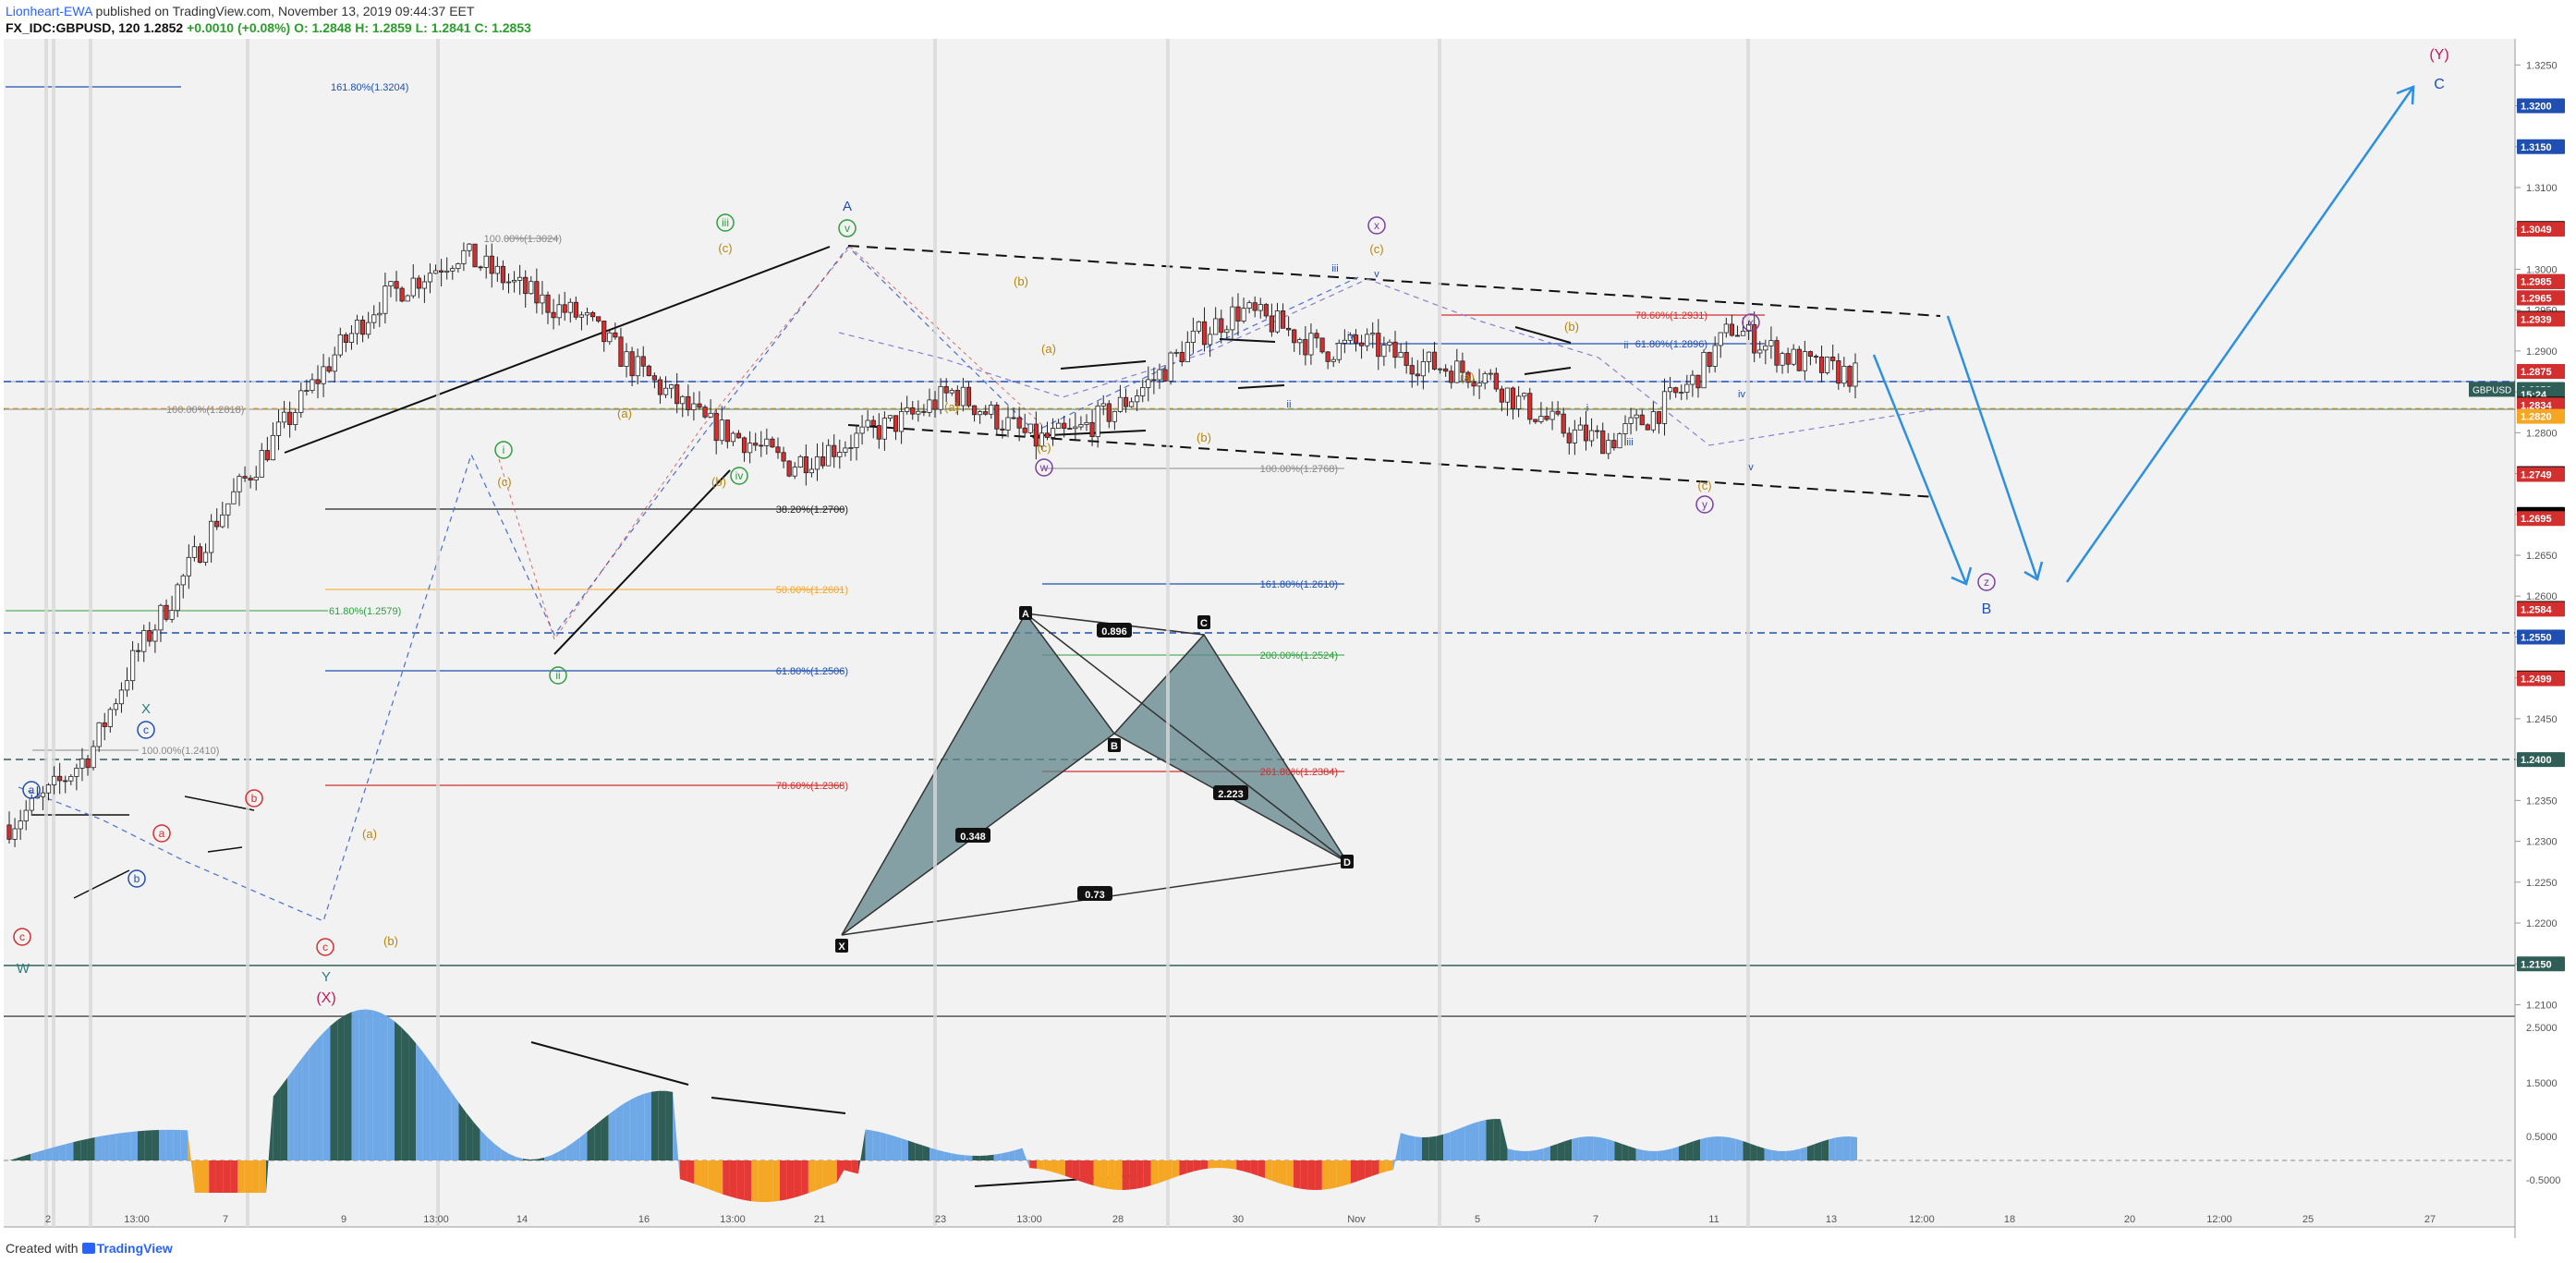 This screenshot has height=1263, width=2576. Describe the element at coordinates (1114, 745) in the screenshot. I see `harmonic-point-bg` at that location.